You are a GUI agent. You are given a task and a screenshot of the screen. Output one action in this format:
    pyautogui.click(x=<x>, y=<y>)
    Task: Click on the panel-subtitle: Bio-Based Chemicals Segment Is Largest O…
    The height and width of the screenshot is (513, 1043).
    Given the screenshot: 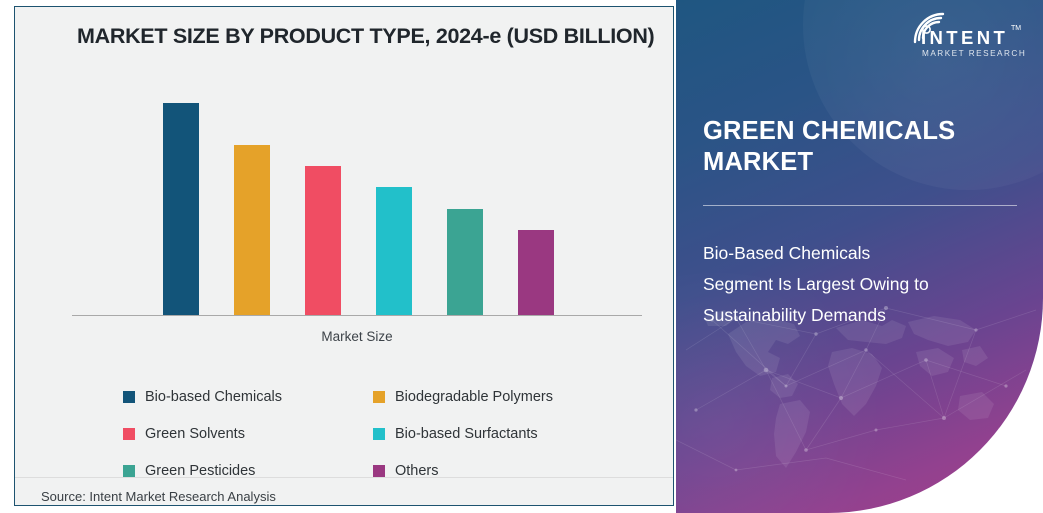 What is the action you would take?
    pyautogui.click(x=860, y=284)
    